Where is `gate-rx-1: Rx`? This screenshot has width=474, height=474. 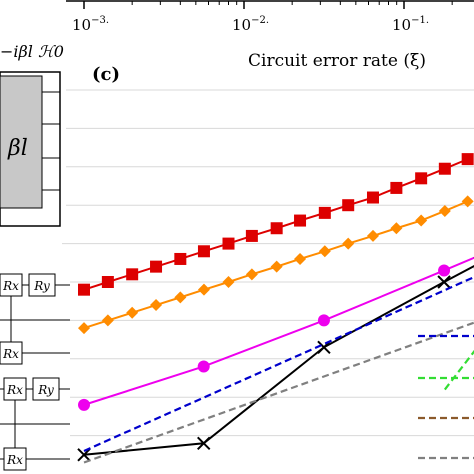 gate-rx-1: Rx is located at coordinates (11, 285).